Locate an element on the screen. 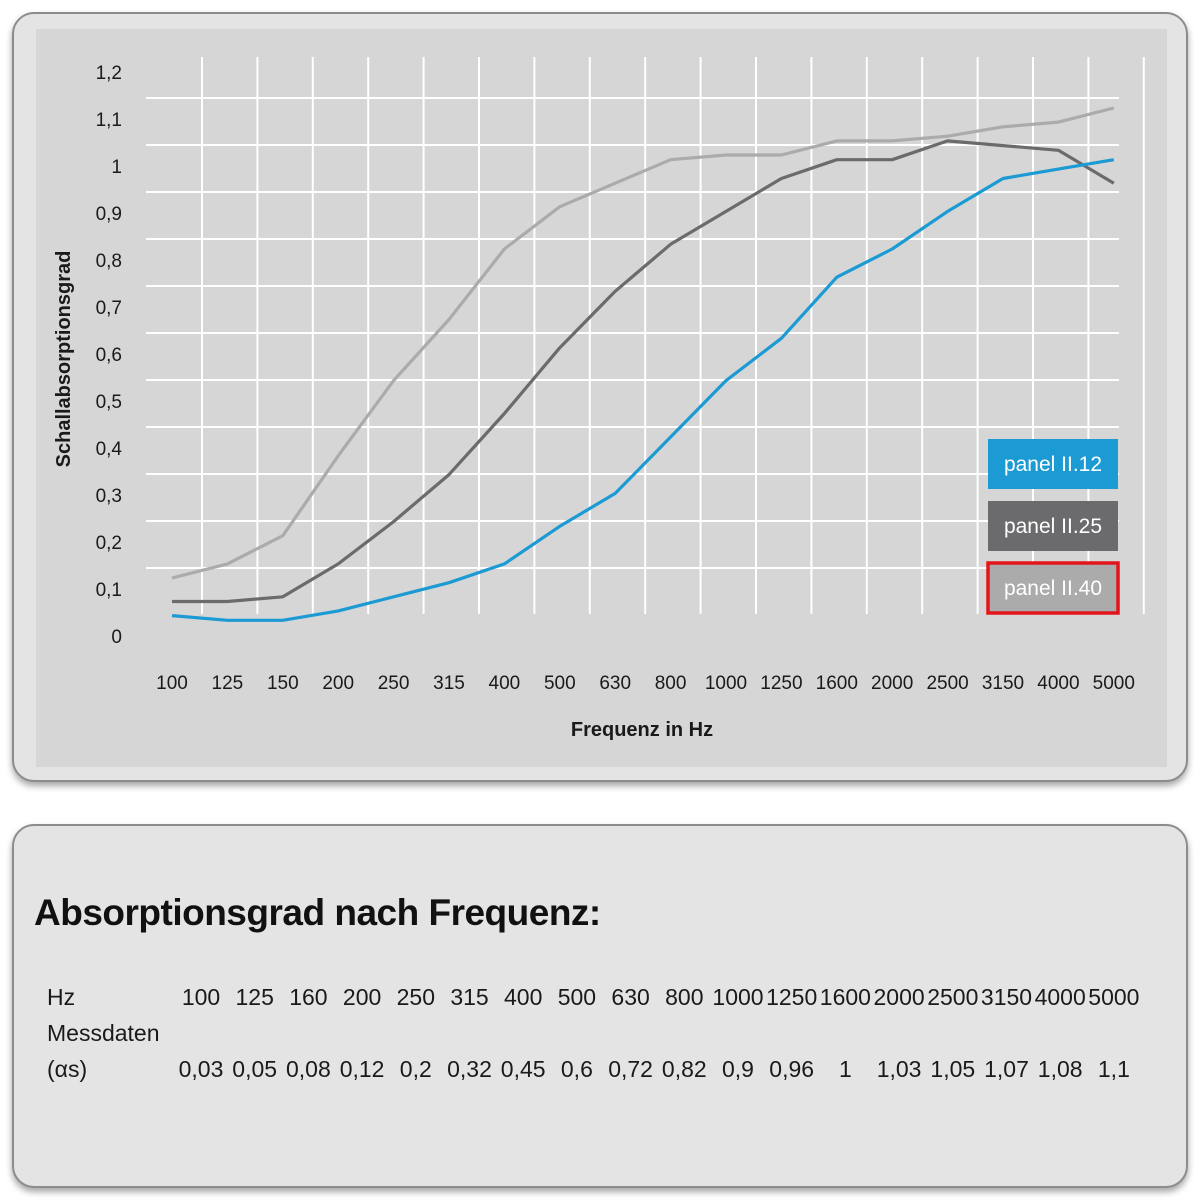 The width and height of the screenshot is (1200, 1200). x-tick-label: 2500 is located at coordinates (947, 683).